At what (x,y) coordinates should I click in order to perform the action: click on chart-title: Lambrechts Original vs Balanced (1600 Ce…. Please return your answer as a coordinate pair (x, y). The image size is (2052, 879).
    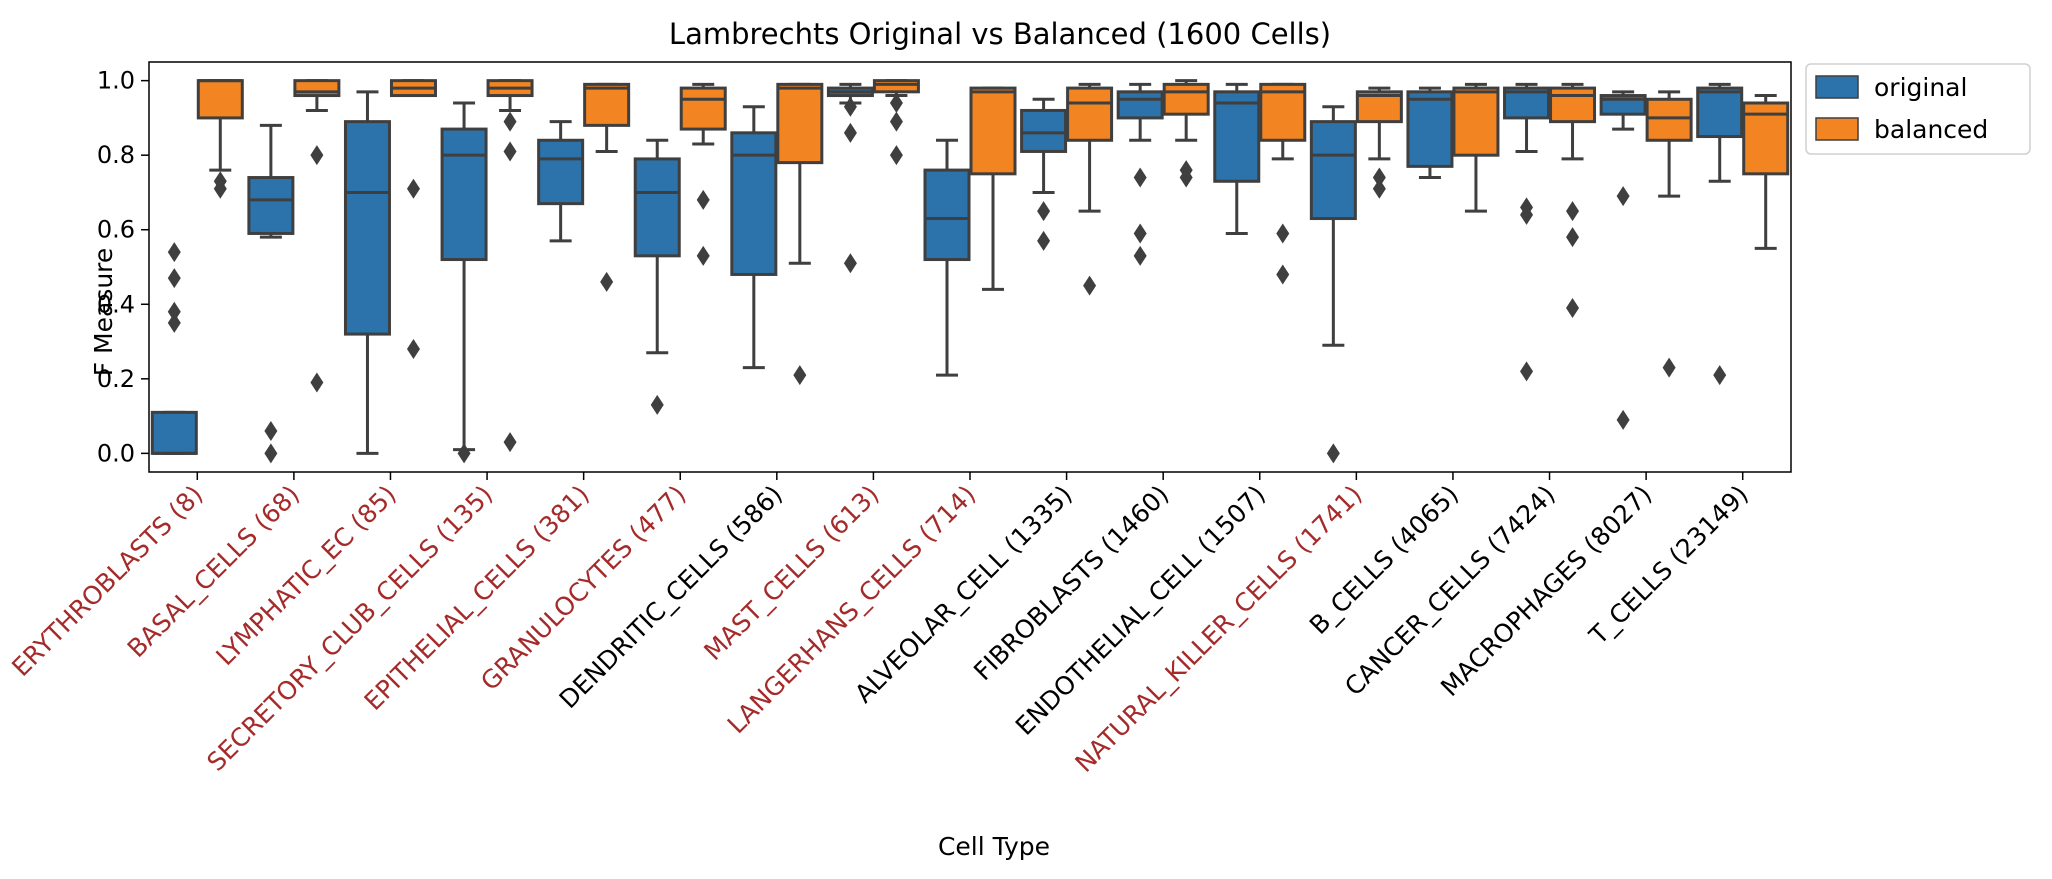
    Looking at the image, I should click on (1000, 34).